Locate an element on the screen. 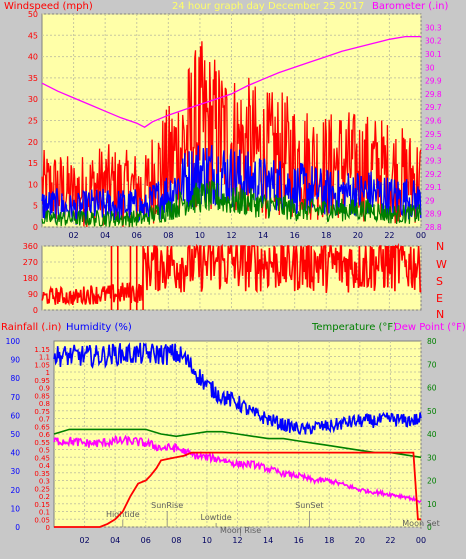  humidity-tick-label: 100 is located at coordinates (13, 341).